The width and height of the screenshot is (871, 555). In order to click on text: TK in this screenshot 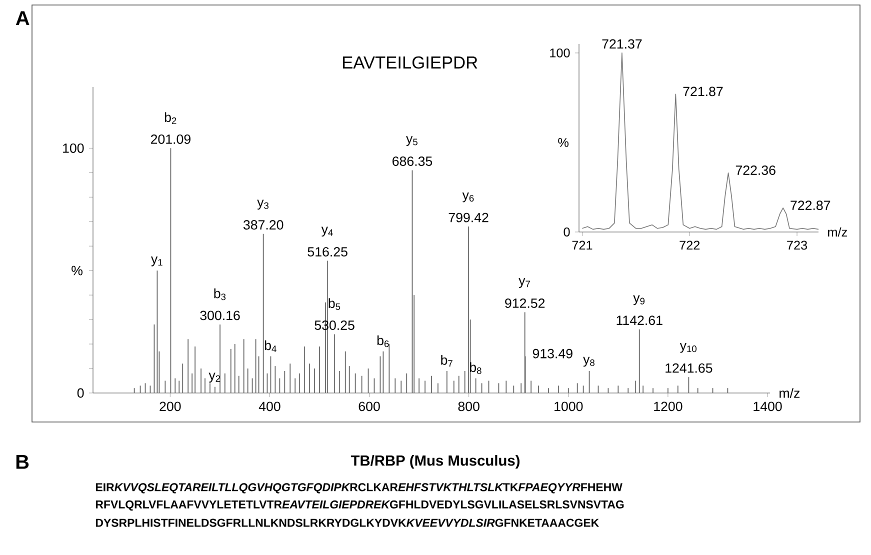, I will do `click(510, 487)`.